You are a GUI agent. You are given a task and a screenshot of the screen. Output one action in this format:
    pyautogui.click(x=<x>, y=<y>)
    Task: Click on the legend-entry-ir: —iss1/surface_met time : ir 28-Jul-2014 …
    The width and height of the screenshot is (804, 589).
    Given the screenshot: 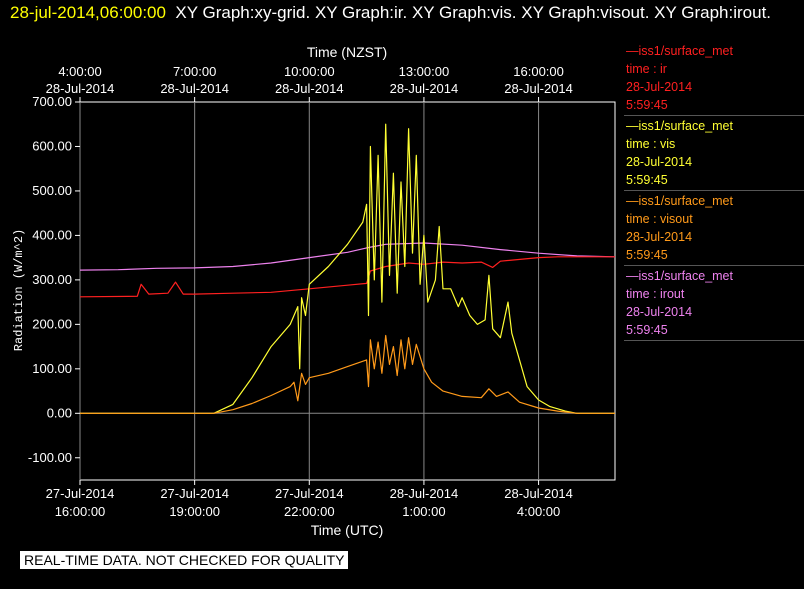 What is the action you would take?
    pyautogui.click(x=714, y=79)
    